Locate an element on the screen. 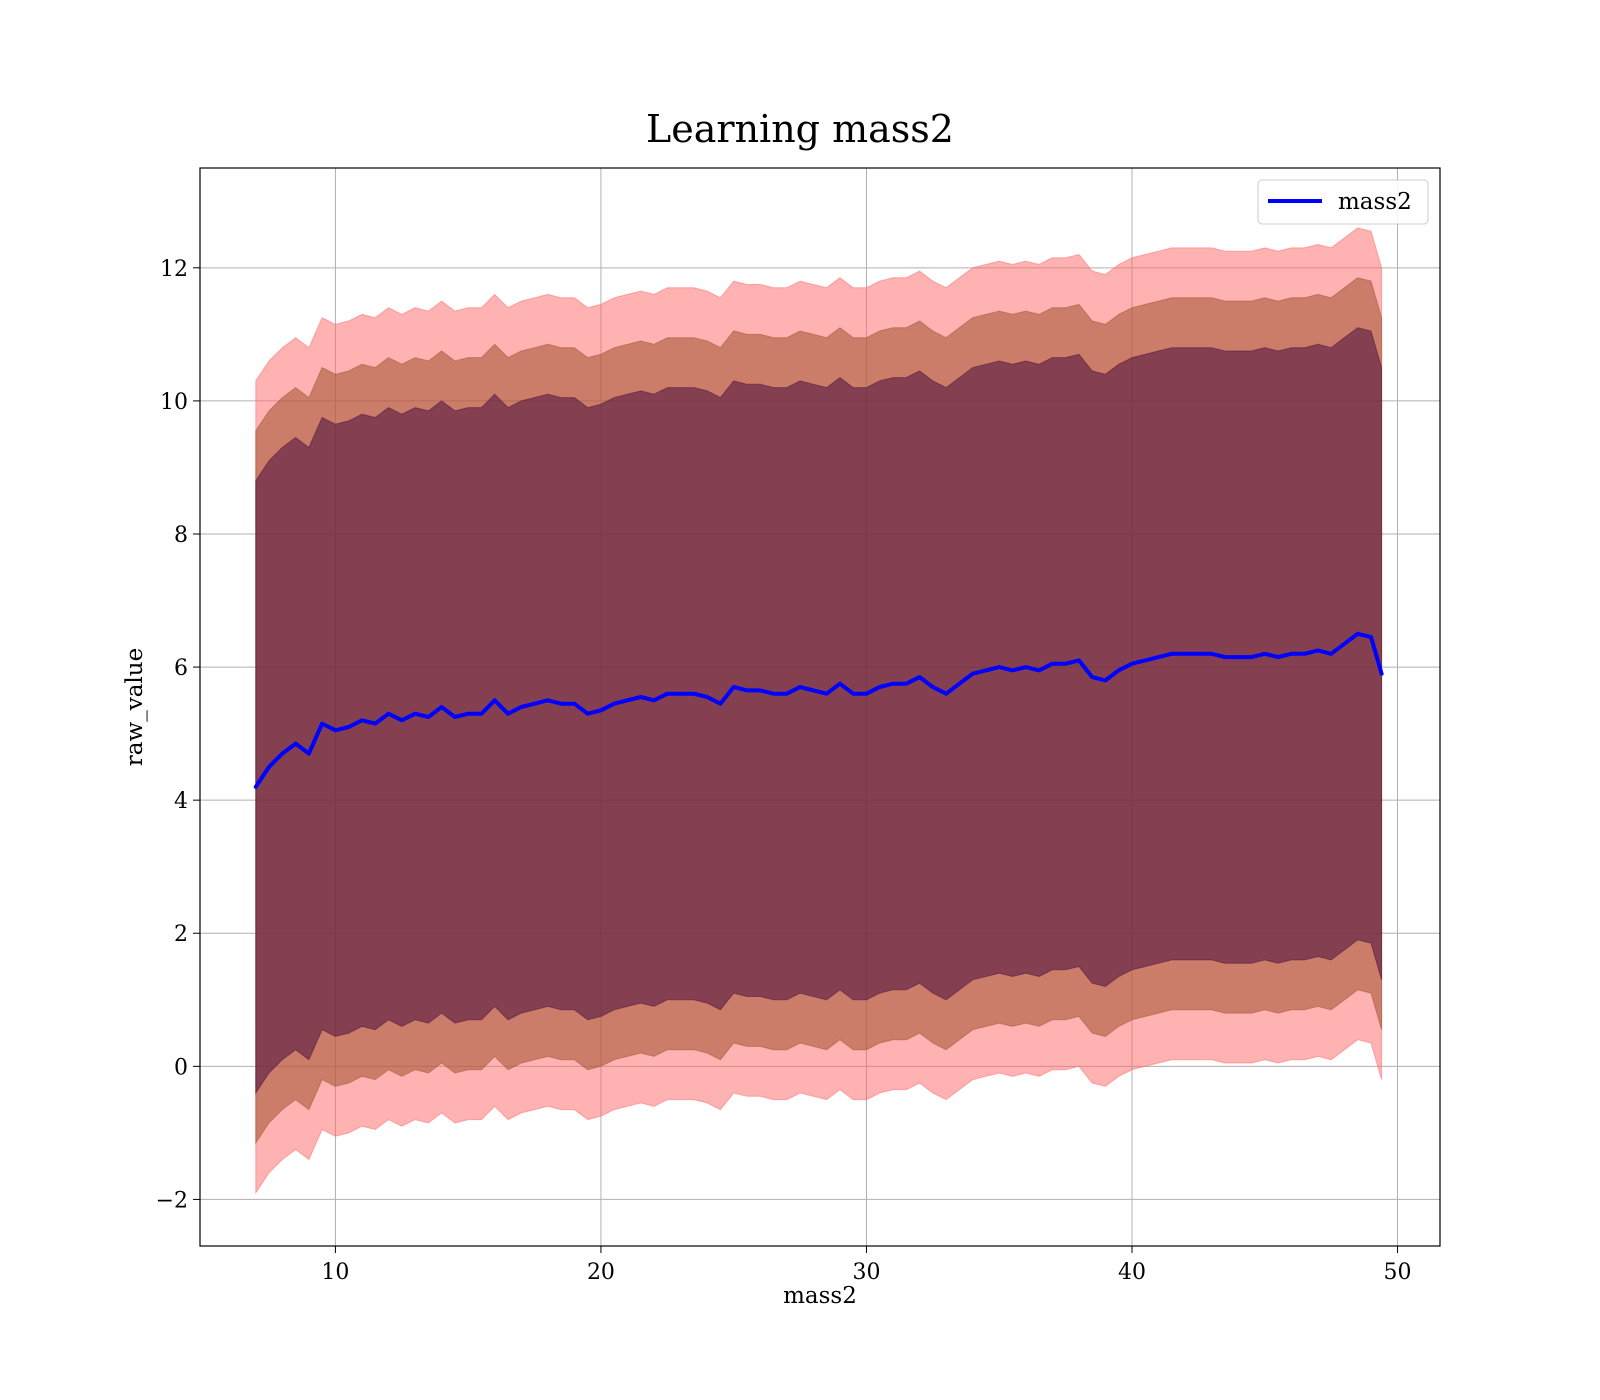 This screenshot has width=1600, height=1400. x-axis-label: mass2 is located at coordinates (820, 1296).